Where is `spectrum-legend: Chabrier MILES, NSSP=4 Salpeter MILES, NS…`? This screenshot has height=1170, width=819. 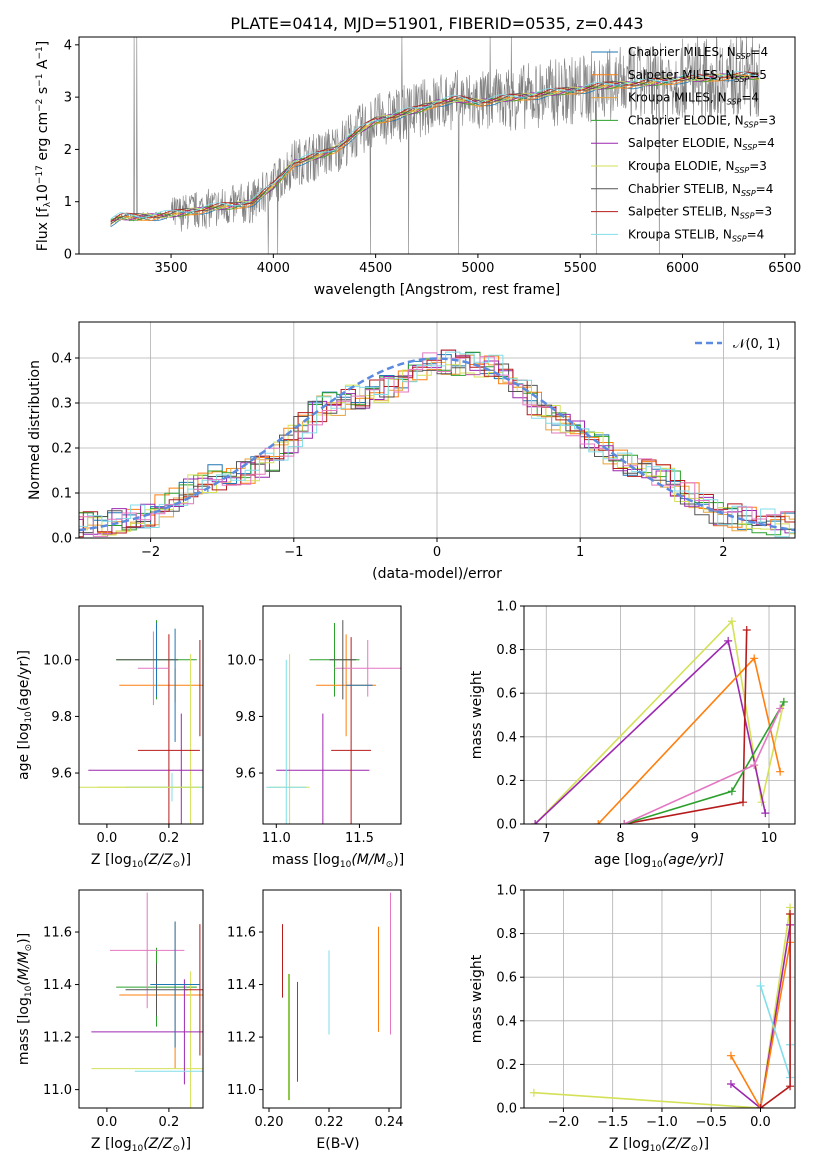
spectrum-legend: Chabrier MILES, NSSP=4 Salpeter MILES, NS… is located at coordinates (683, 144).